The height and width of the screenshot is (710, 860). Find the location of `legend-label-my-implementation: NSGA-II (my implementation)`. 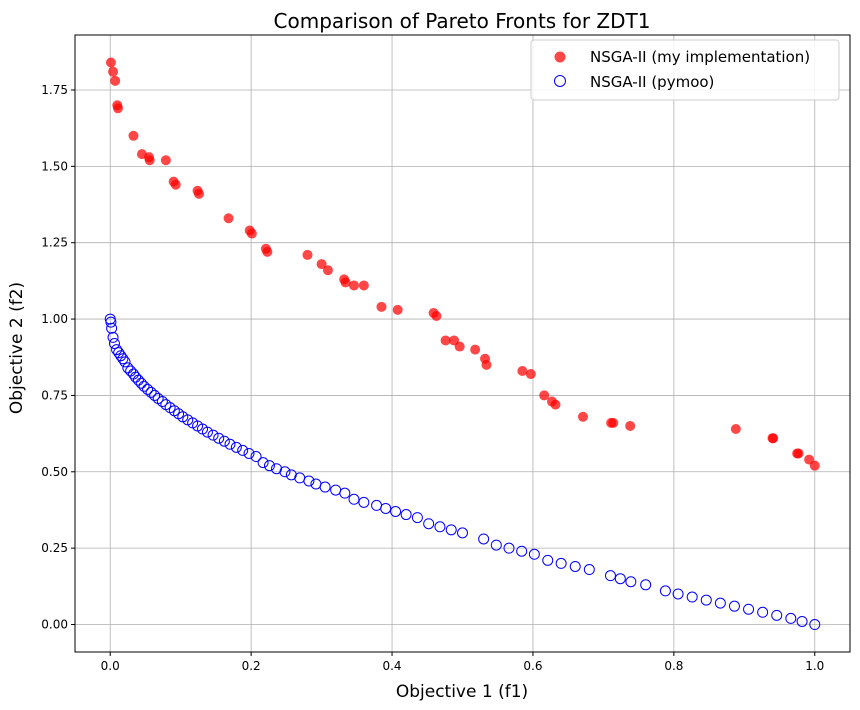

legend-label-my-implementation: NSGA-II (my implementation) is located at coordinates (700, 57).